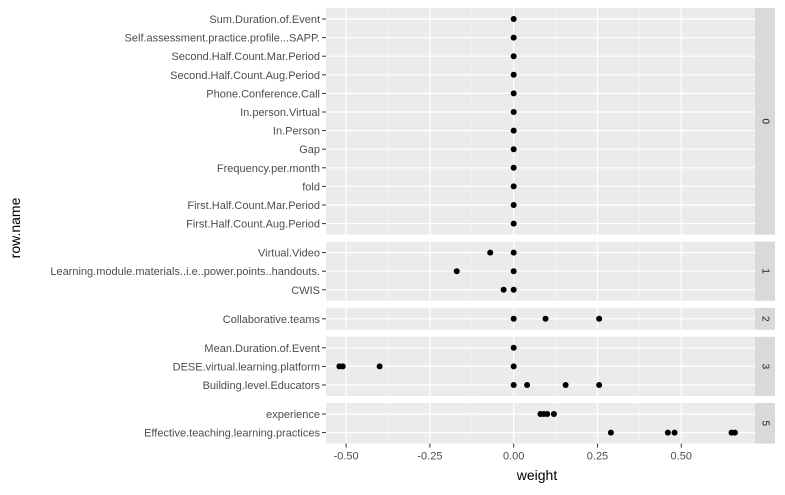  Describe the element at coordinates (222, 39) in the screenshot. I see `y-tick-label: Self.assessment.practice.profile...SAPP.` at that location.